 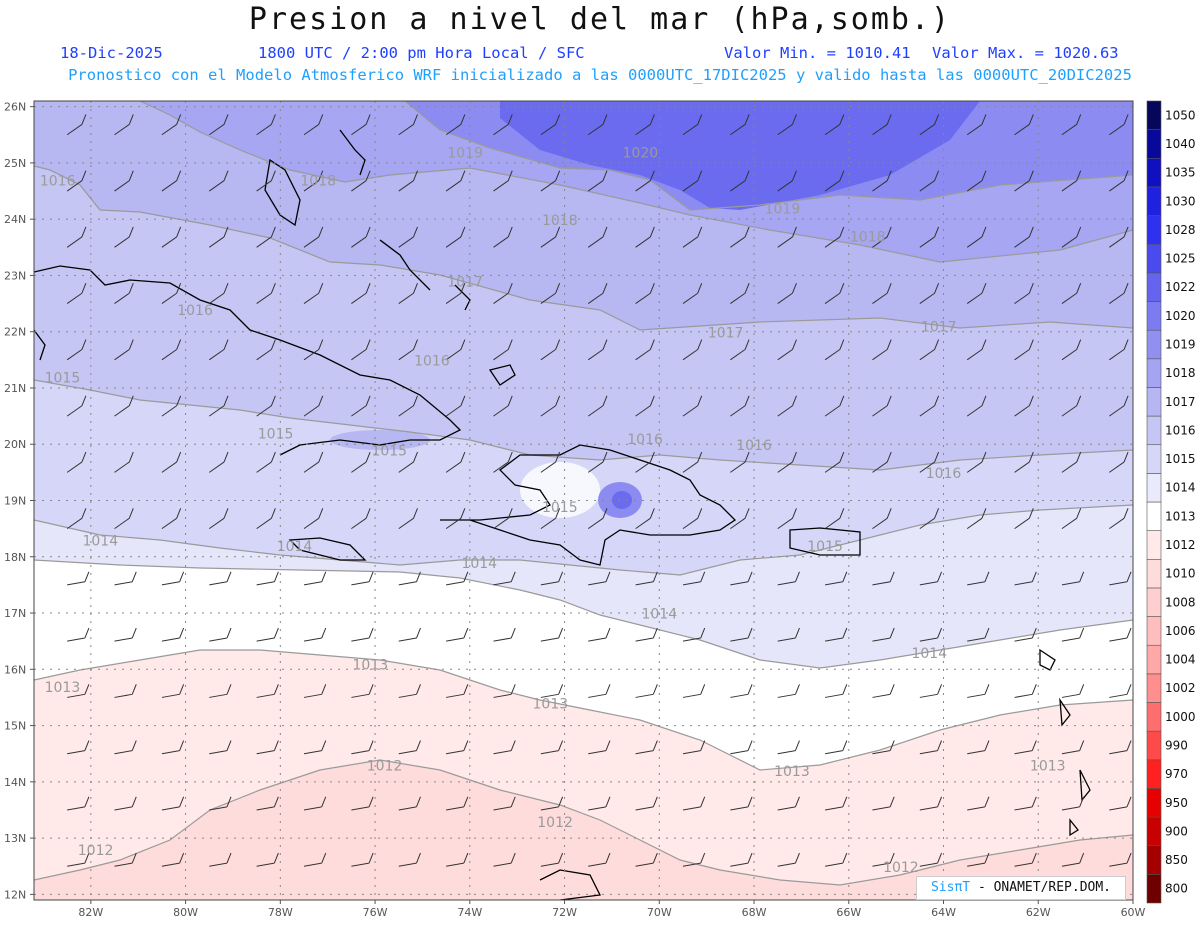 I want to click on colorbar-label: 1025, so click(x=1180, y=259).